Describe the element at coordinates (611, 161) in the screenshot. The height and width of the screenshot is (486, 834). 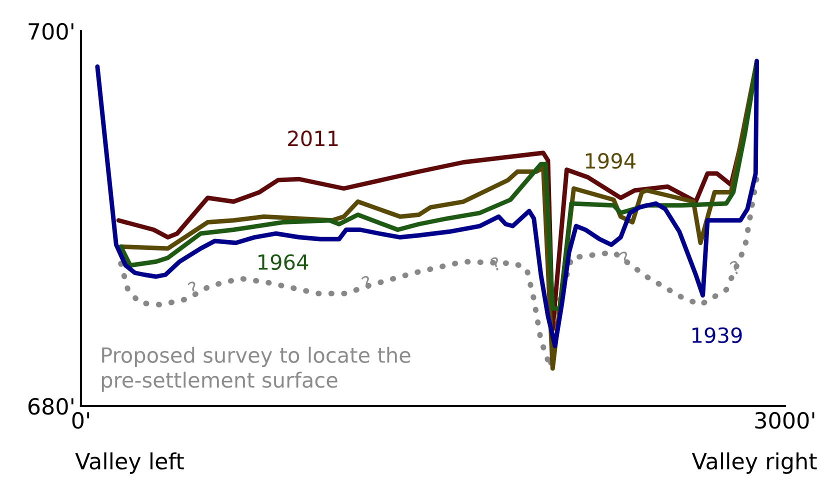
I see `series-label: 1994` at that location.